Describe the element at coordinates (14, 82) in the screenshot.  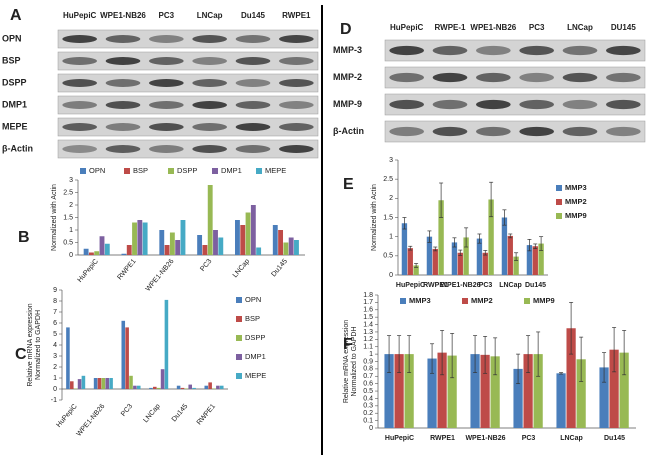
I see `blot-row-label: DSPP` at that location.